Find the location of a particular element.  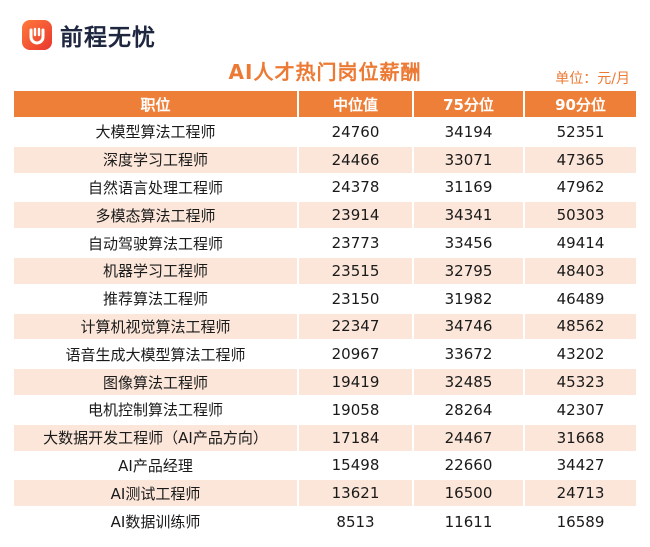

cell-p90: 50303 is located at coordinates (580, 215).